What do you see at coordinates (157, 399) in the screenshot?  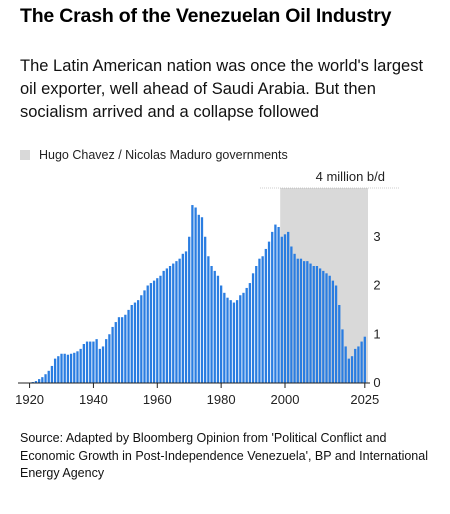 I see `x-tick-label: 1960` at bounding box center [157, 399].